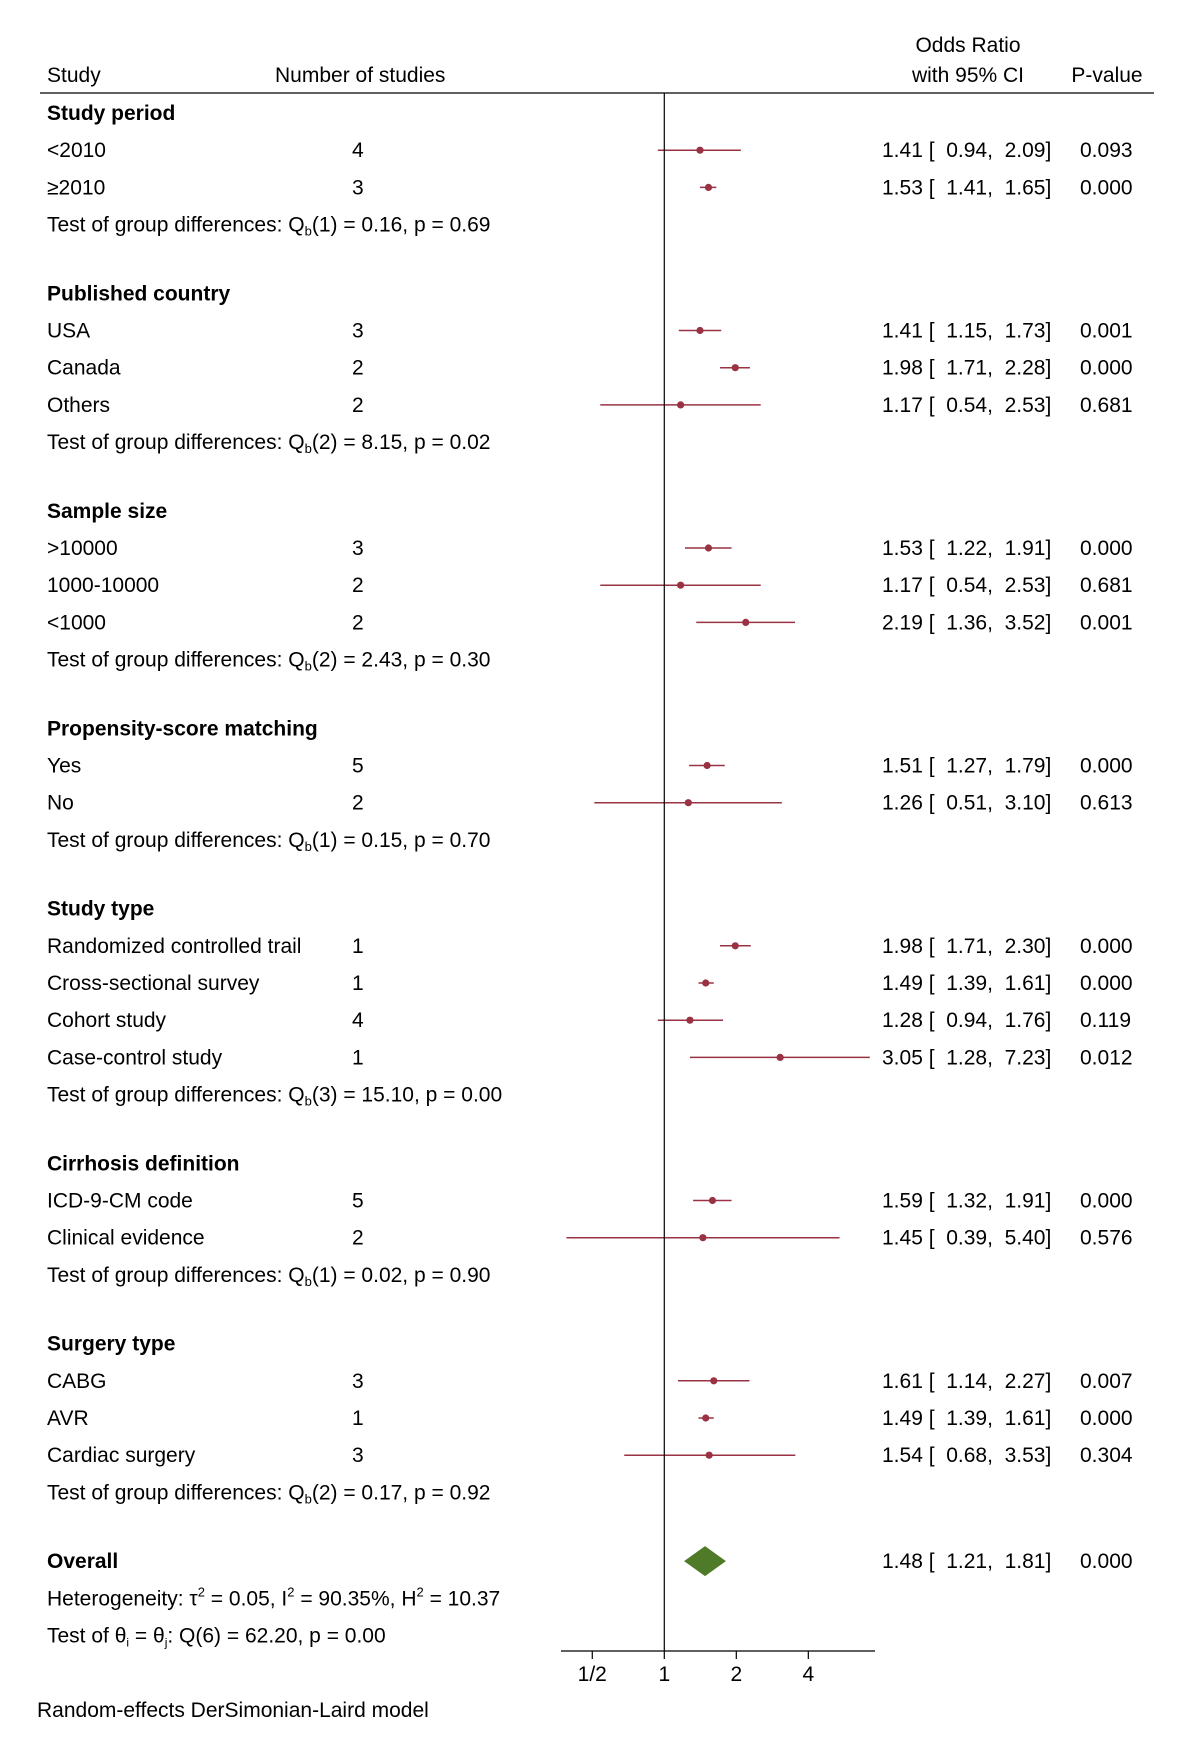 The image size is (1200, 1761). I want to click on row-label: AVR, so click(68, 1418).